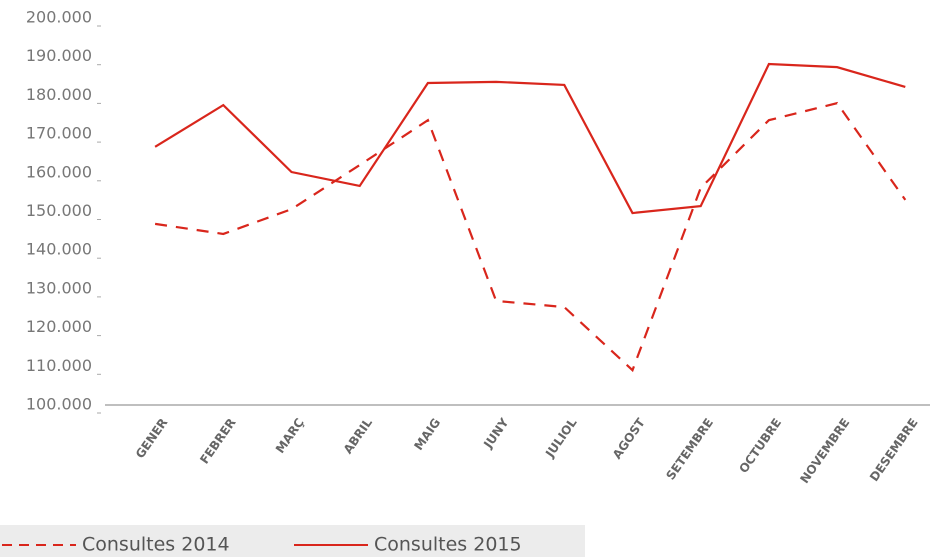 This screenshot has height=557, width=931. What do you see at coordinates (894, 450) in the screenshot?
I see `x-tick-label: DESEMBRE` at bounding box center [894, 450].